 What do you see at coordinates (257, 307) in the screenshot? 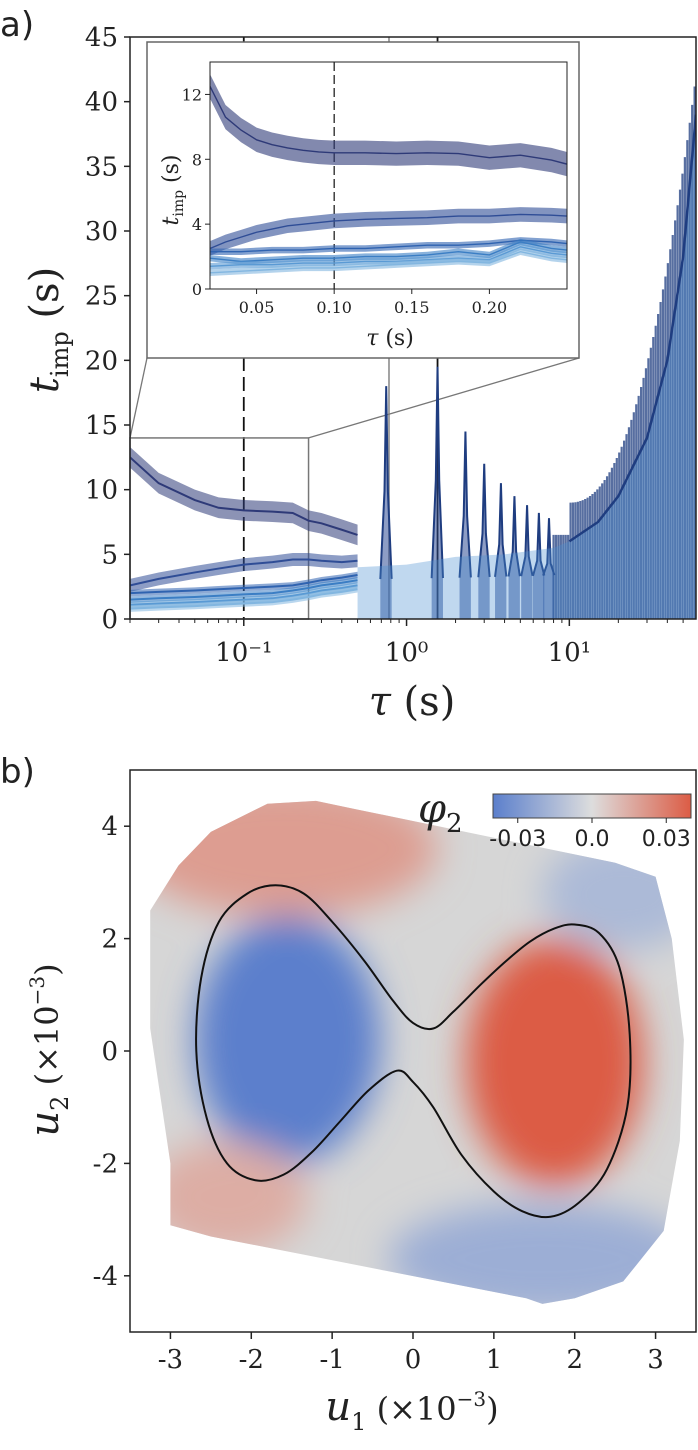
I see `inset-x-tick-label: 0.05` at bounding box center [257, 307].